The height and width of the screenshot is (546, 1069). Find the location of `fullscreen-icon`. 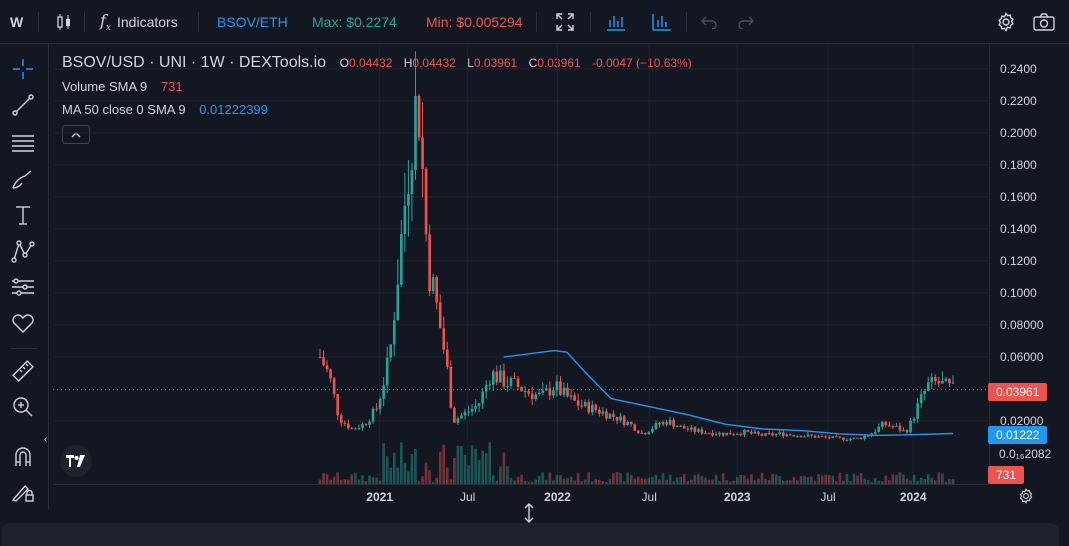

fullscreen-icon is located at coordinates (565, 22).